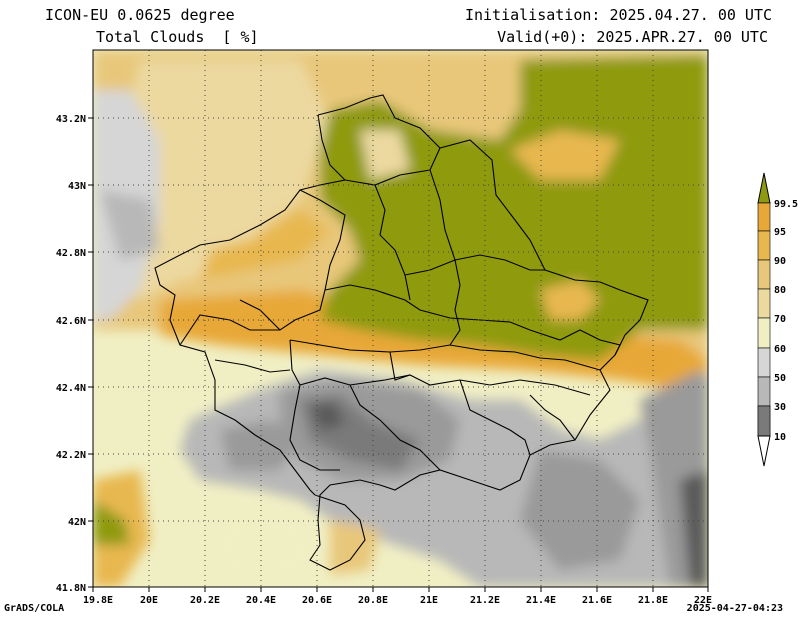 Image resolution: width=800 pixels, height=618 pixels. What do you see at coordinates (780, 407) in the screenshot?
I see `colorbar-label: 30` at bounding box center [780, 407].